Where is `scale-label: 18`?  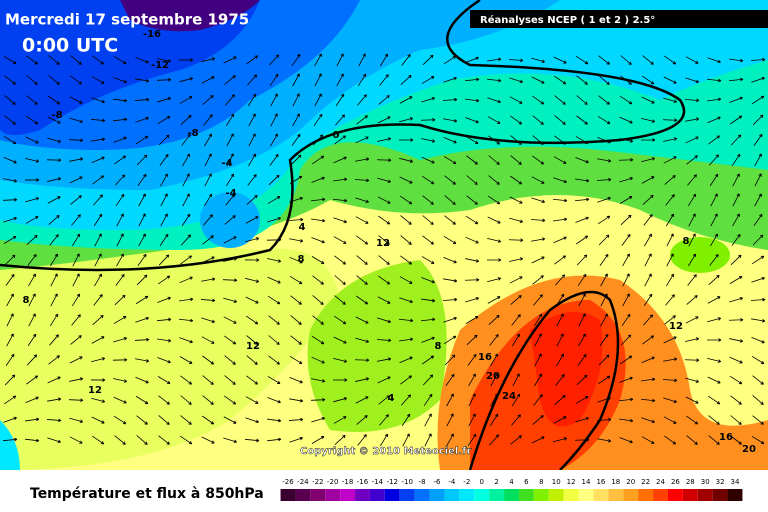
scale-label: 18 is located at coordinates (615, 482).